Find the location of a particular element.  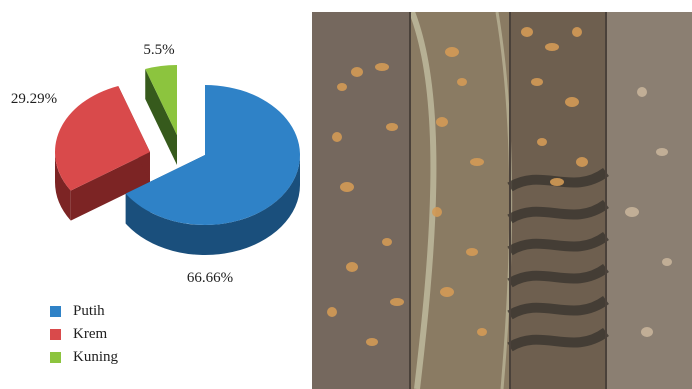

slice-putih-top is located at coordinates (212, 155).